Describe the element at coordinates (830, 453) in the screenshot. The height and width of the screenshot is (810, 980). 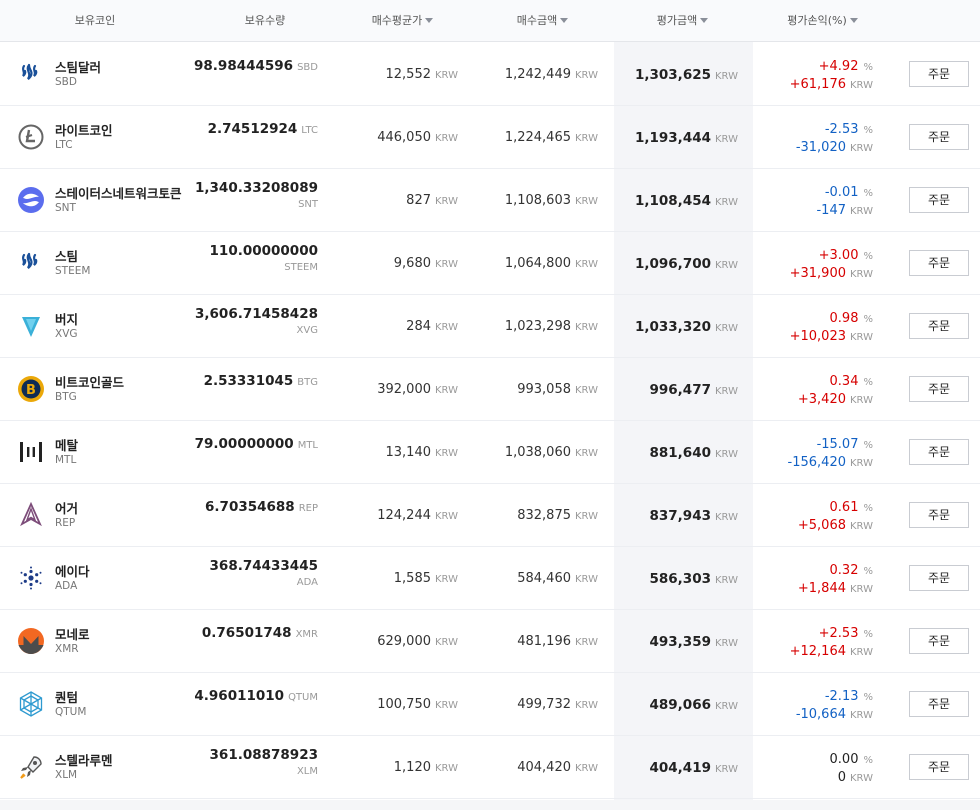
I see `profit-loss: -15.07% -156,420 KRW` at that location.